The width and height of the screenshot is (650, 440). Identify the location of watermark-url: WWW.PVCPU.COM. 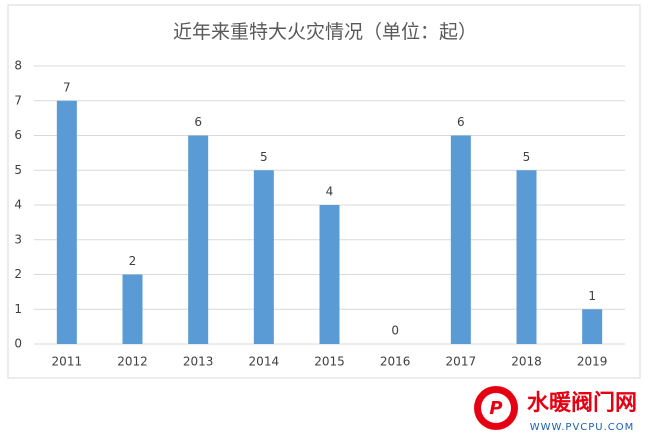
(582, 427).